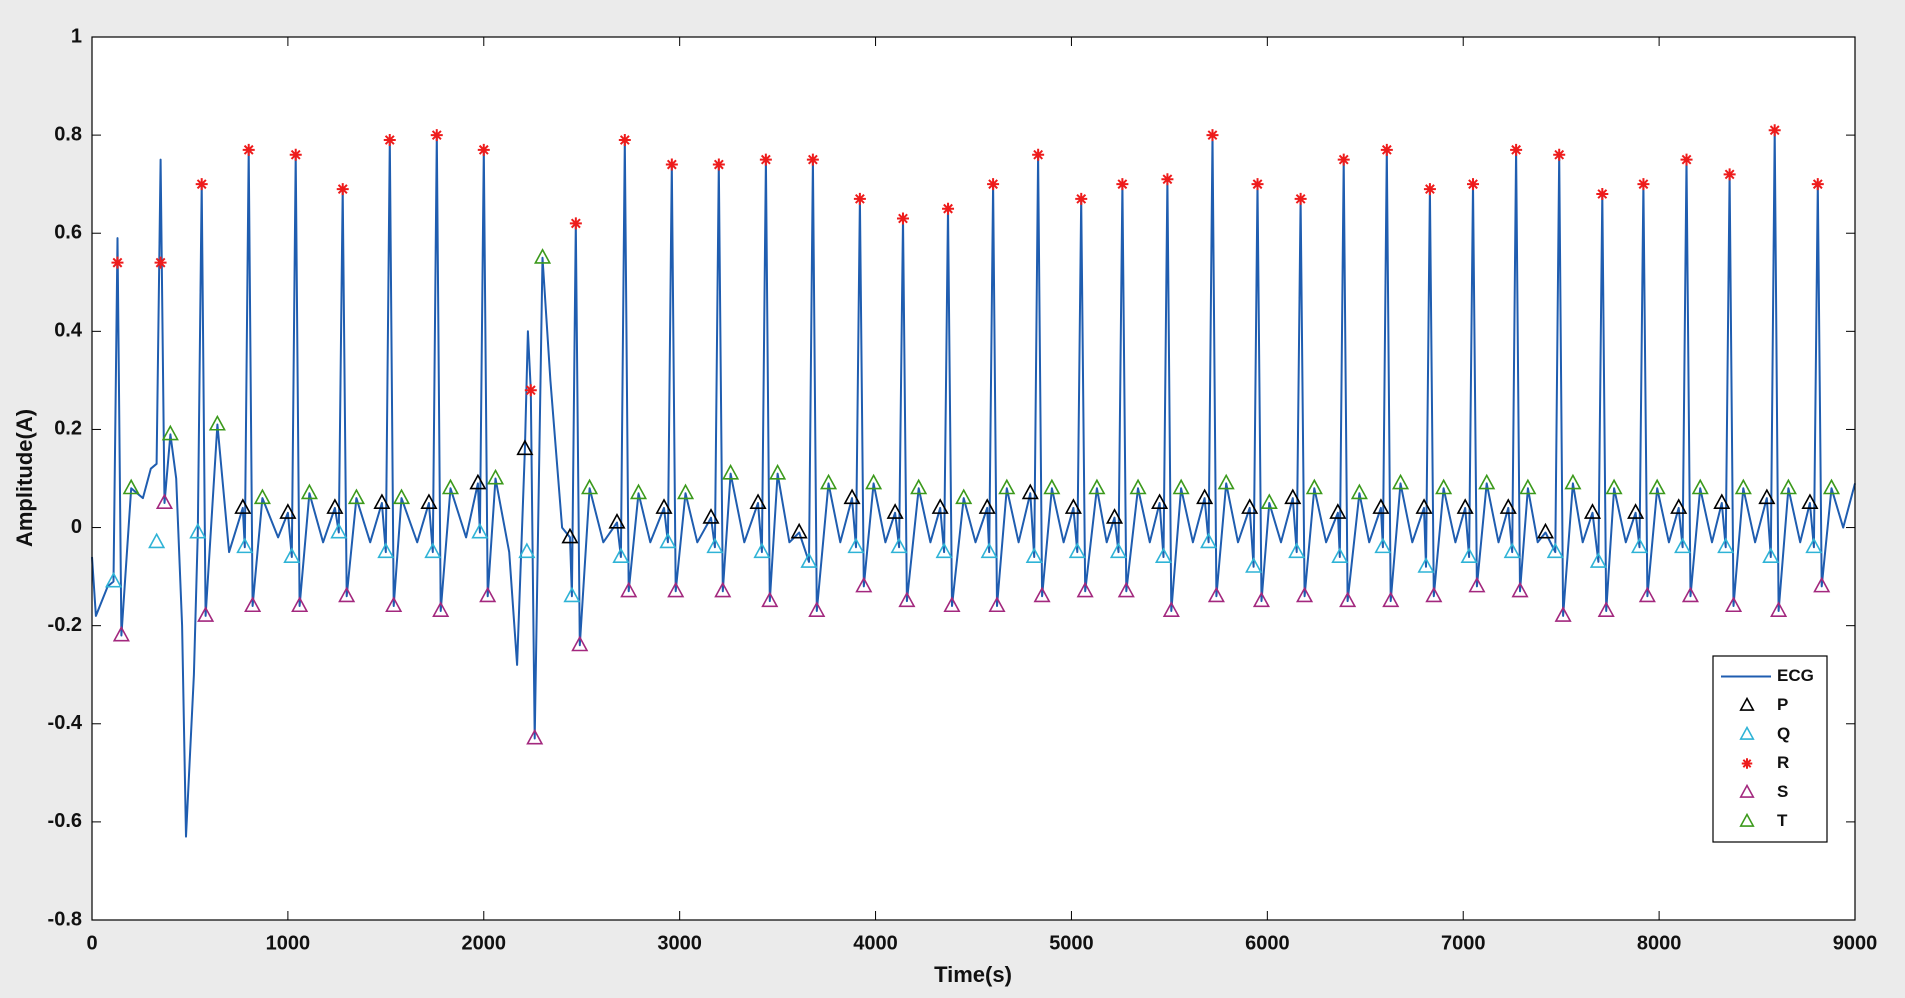 This screenshot has width=1905, height=998. I want to click on x-tick-label: 4000, so click(875, 943).